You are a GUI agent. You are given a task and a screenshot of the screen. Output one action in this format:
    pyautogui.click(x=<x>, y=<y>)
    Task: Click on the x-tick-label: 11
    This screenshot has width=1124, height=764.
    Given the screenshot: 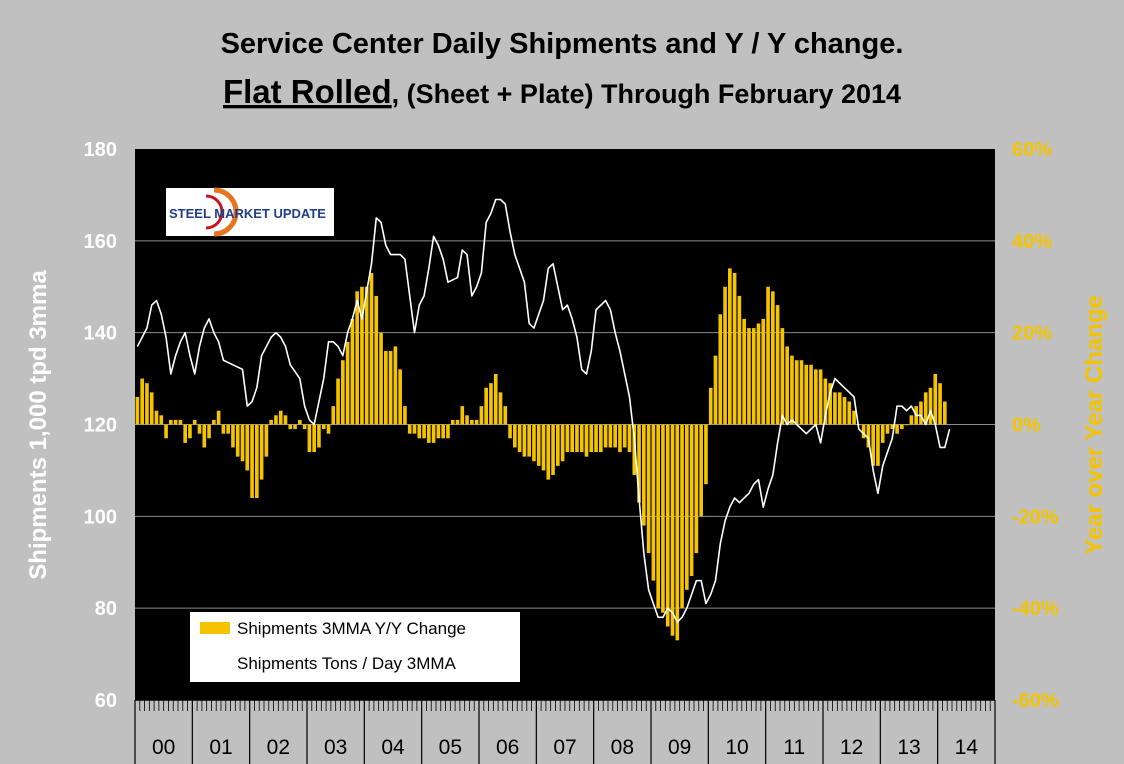 What is the action you would take?
    pyautogui.click(x=794, y=747)
    